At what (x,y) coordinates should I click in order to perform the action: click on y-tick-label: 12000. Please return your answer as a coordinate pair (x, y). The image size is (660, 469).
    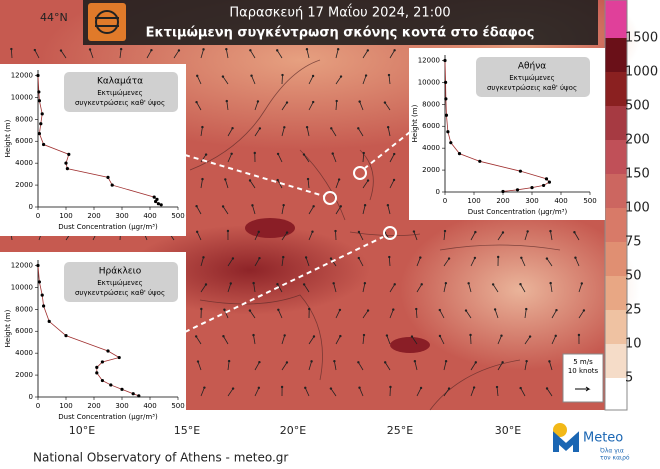
    Looking at the image, I should click on (22, 265).